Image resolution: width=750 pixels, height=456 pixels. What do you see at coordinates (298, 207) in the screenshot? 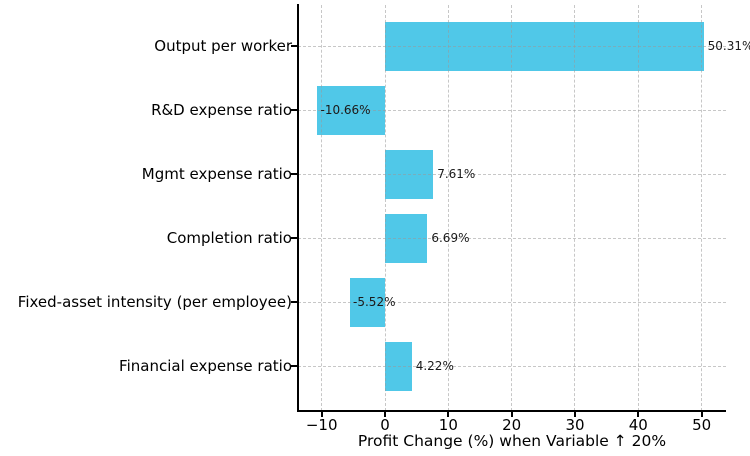
I see `y-axis-line` at bounding box center [298, 207].